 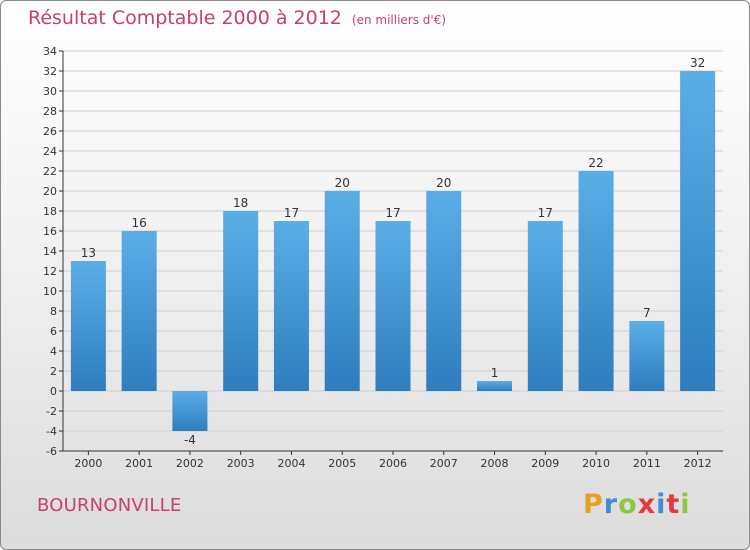 I want to click on x-tick-label: 2010, so click(x=596, y=463).